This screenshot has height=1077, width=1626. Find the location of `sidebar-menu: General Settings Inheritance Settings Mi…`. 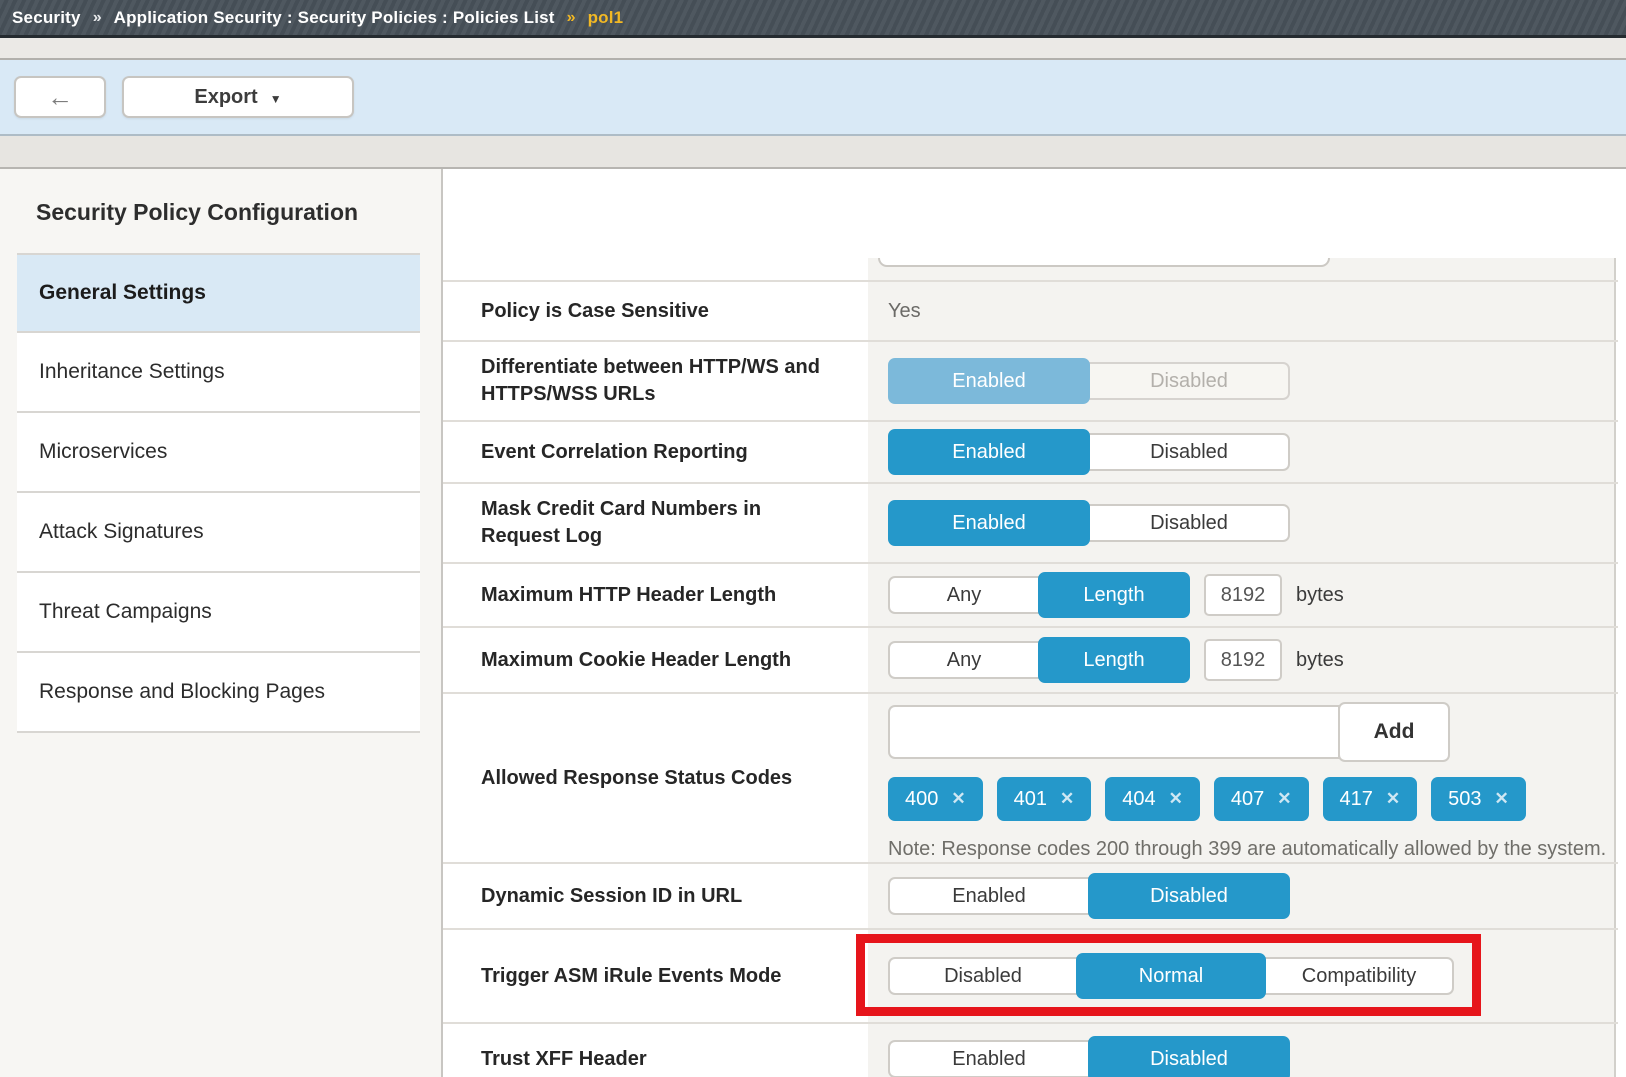

sidebar-menu: General Settings Inheritance Settings Mi… is located at coordinates (218, 493).